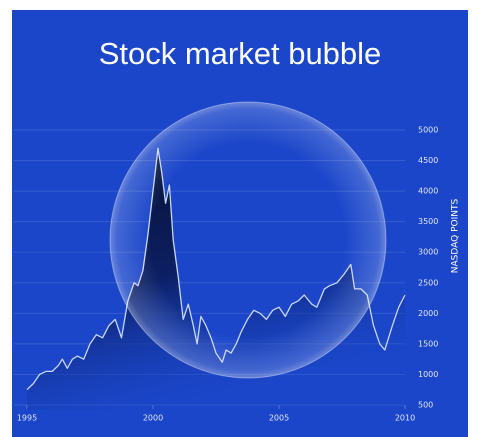  What do you see at coordinates (456, 236) in the screenshot?
I see `y-axis-label: NASDAQ POINTS` at bounding box center [456, 236].